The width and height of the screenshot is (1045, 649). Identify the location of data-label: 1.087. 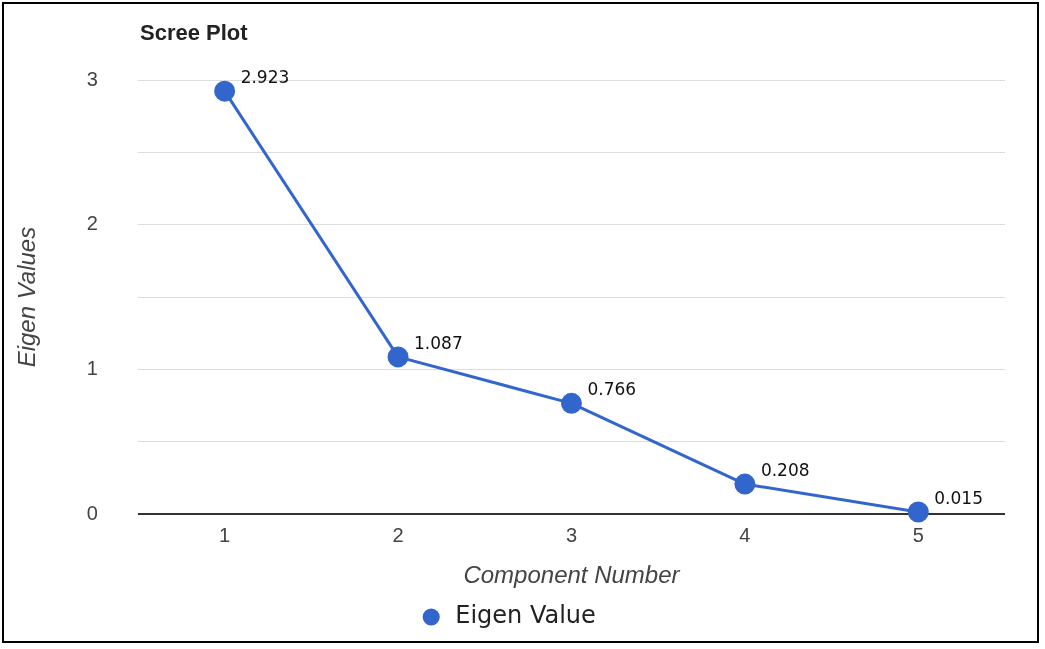
(438, 342).